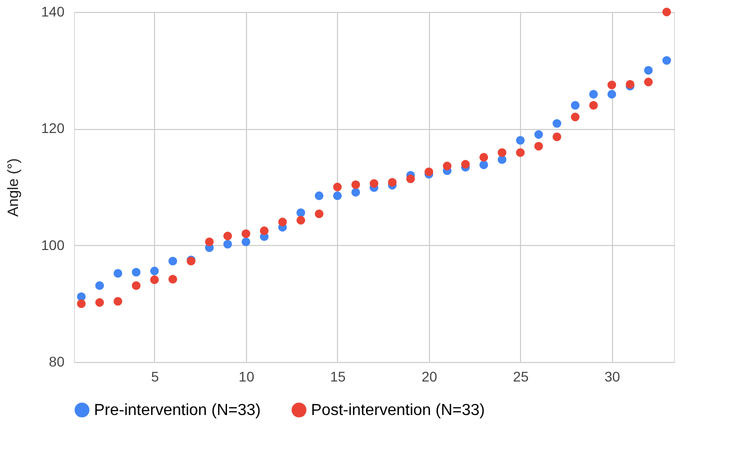 The width and height of the screenshot is (750, 465). I want to click on x-tick-label: 20, so click(430, 376).